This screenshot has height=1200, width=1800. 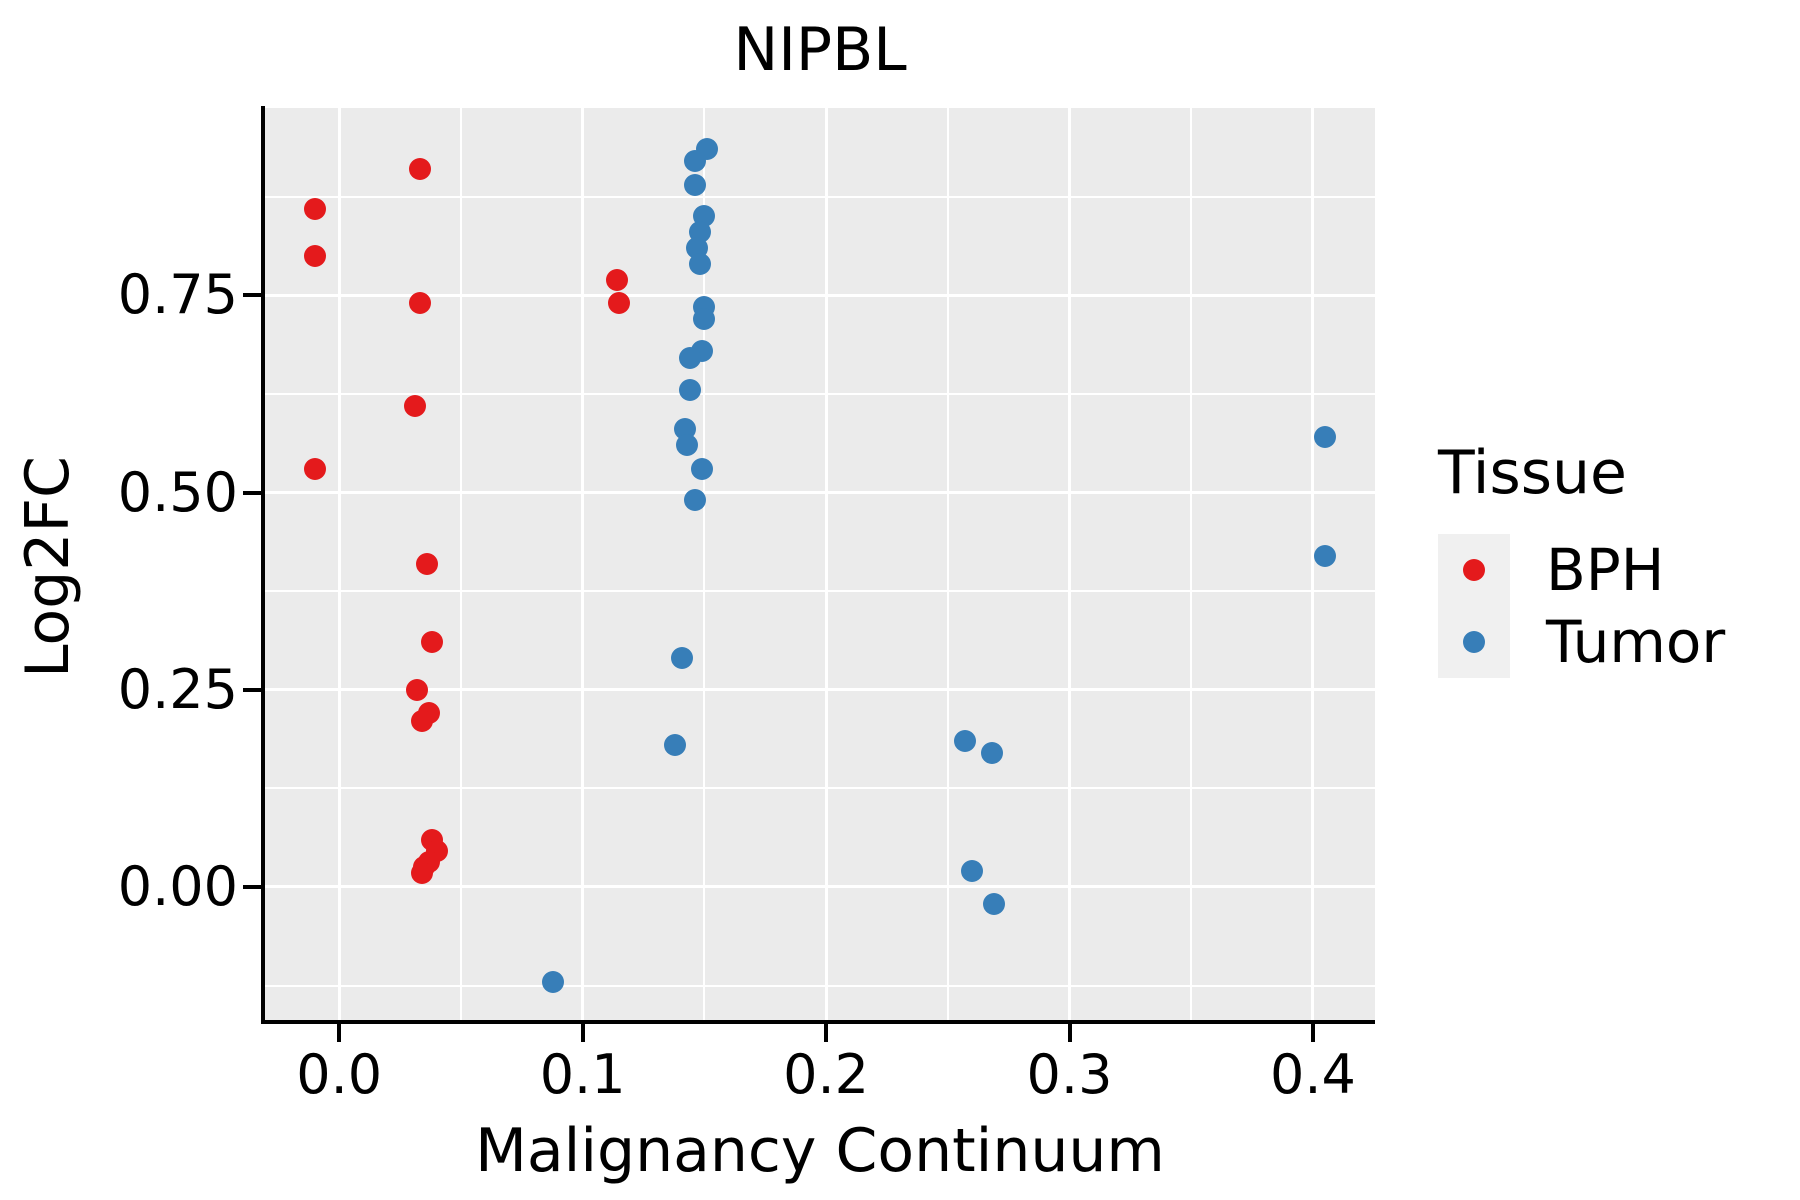 I want to click on legend-label-tumor: Tumor, so click(x=1636, y=642).